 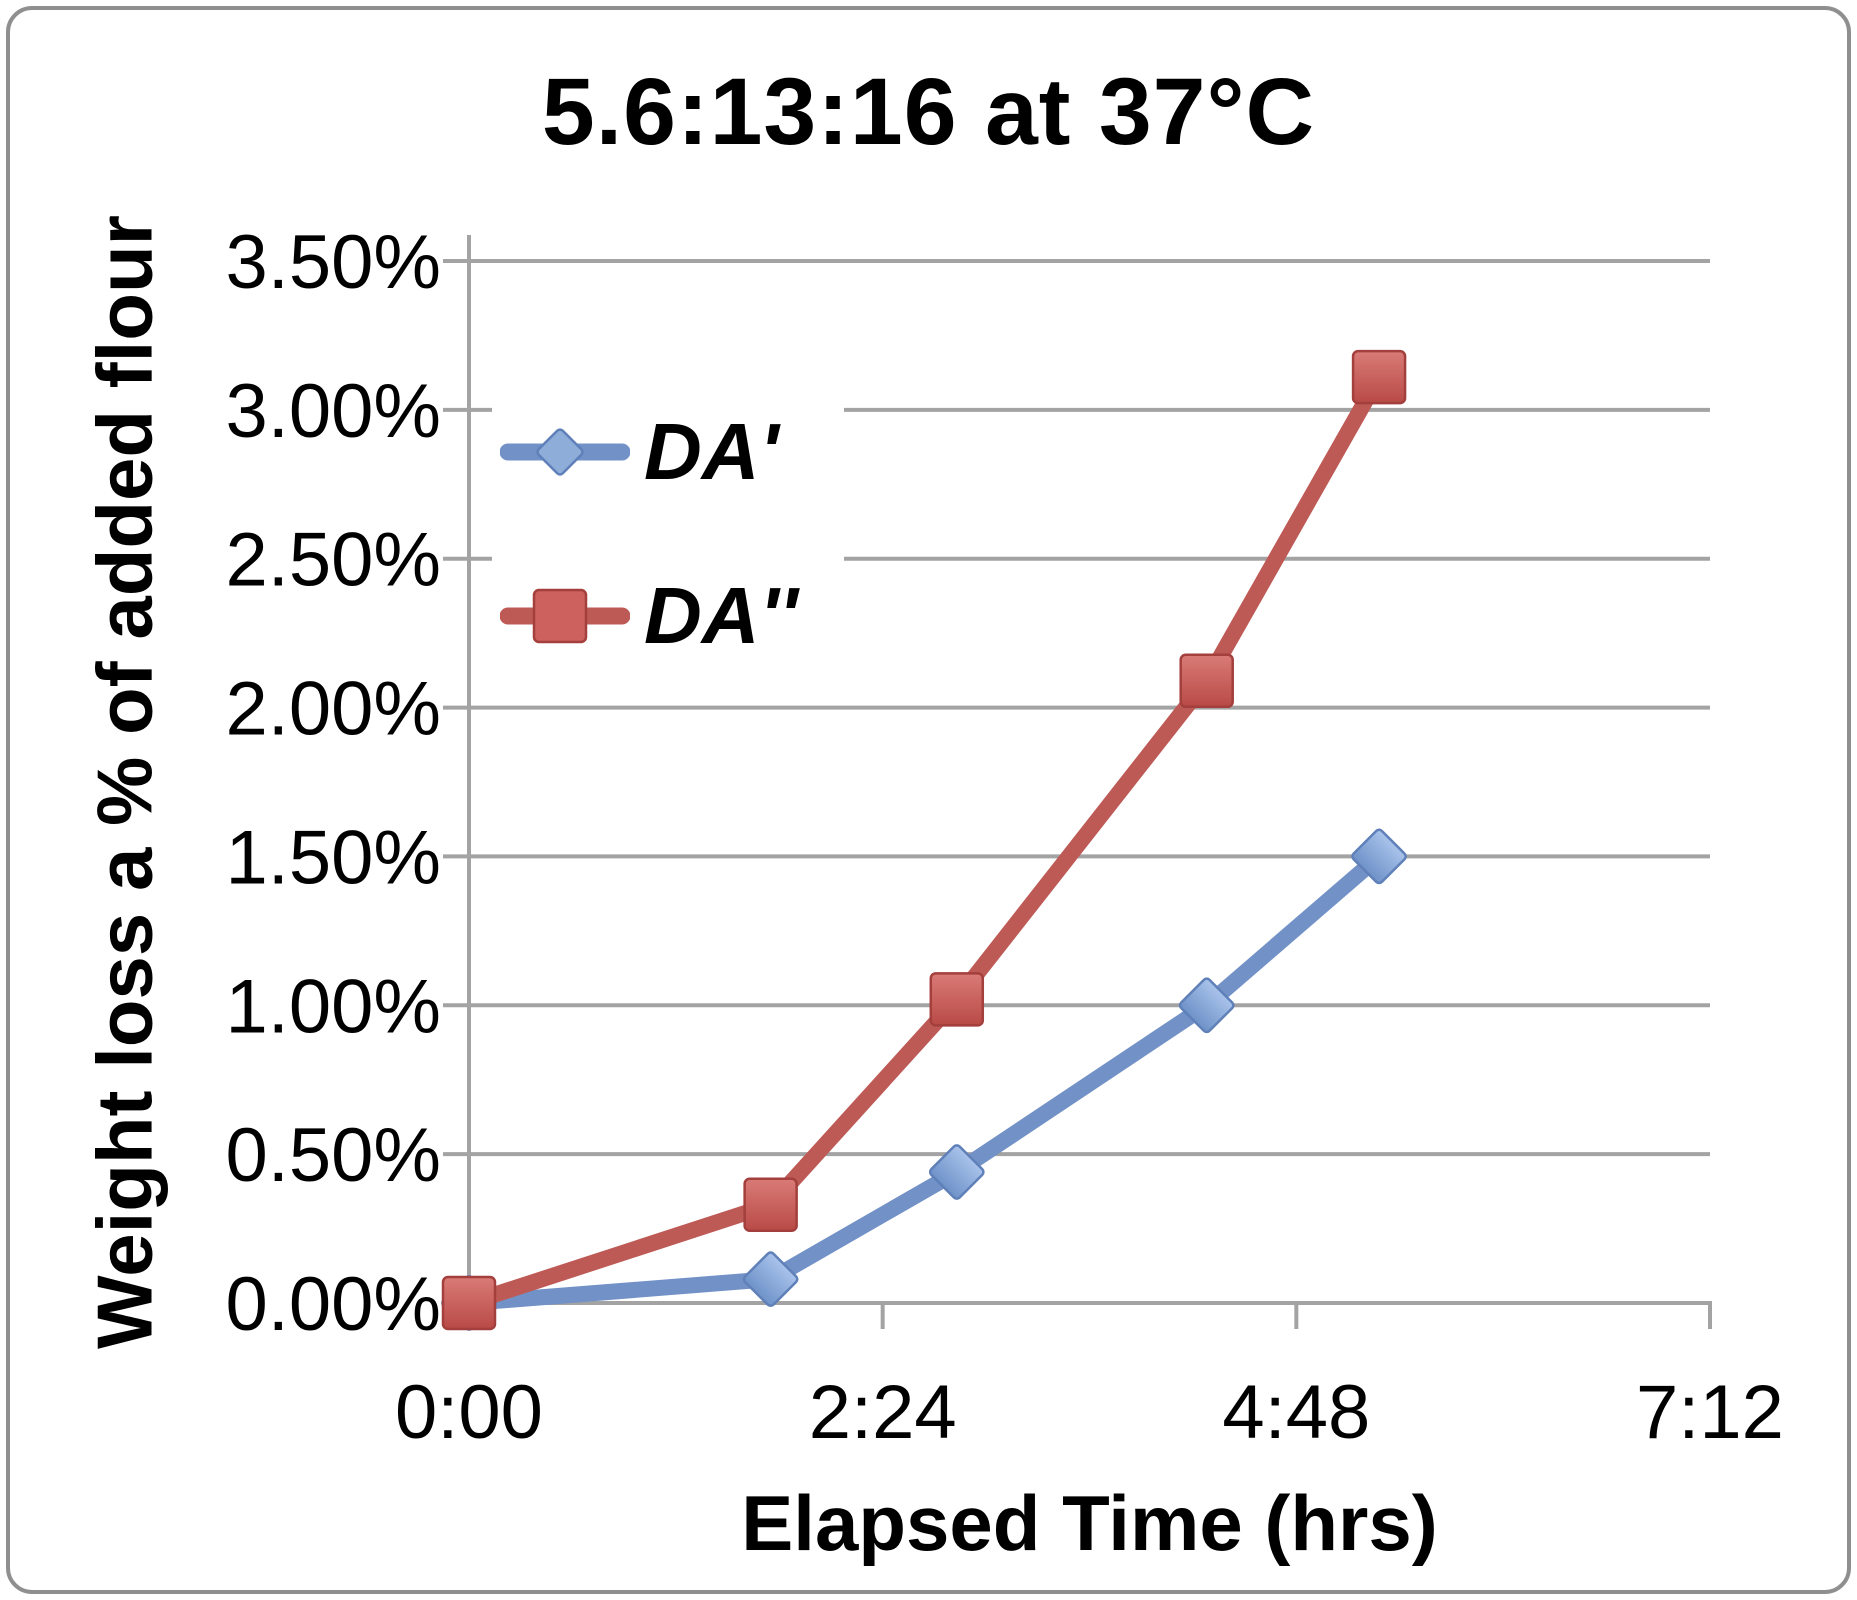 What do you see at coordinates (668, 534) in the screenshot?
I see `legend: DA' DA''` at bounding box center [668, 534].